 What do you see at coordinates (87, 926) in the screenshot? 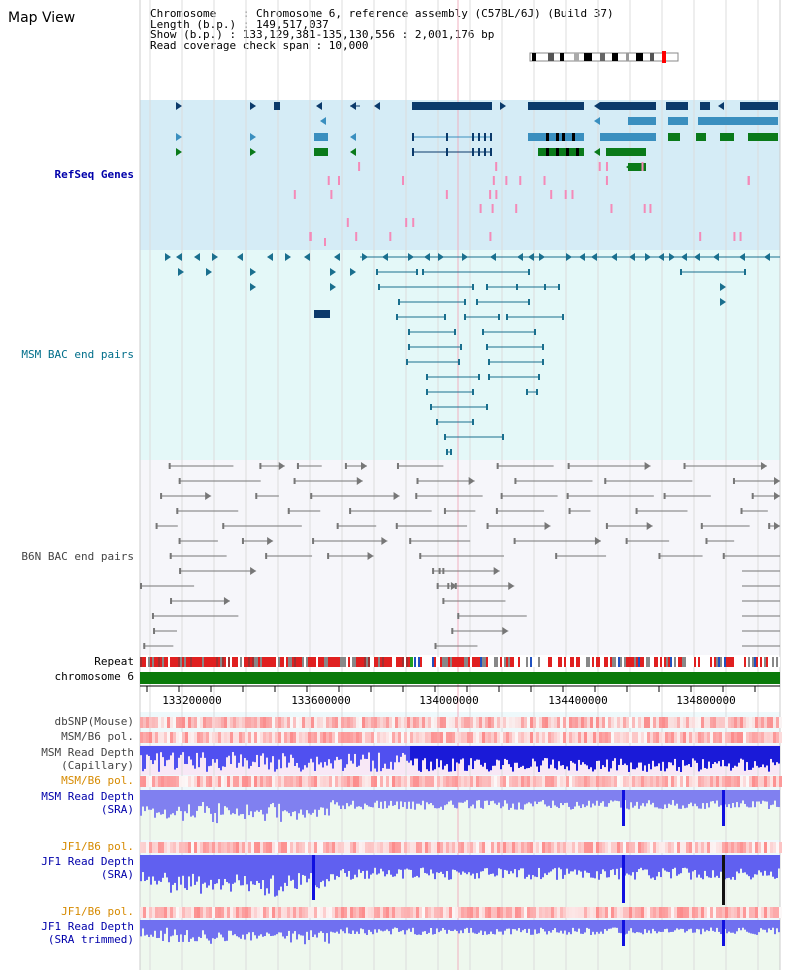
I see `track-label-jf1-depth-trim: JF1 Read Depth` at bounding box center [87, 926].